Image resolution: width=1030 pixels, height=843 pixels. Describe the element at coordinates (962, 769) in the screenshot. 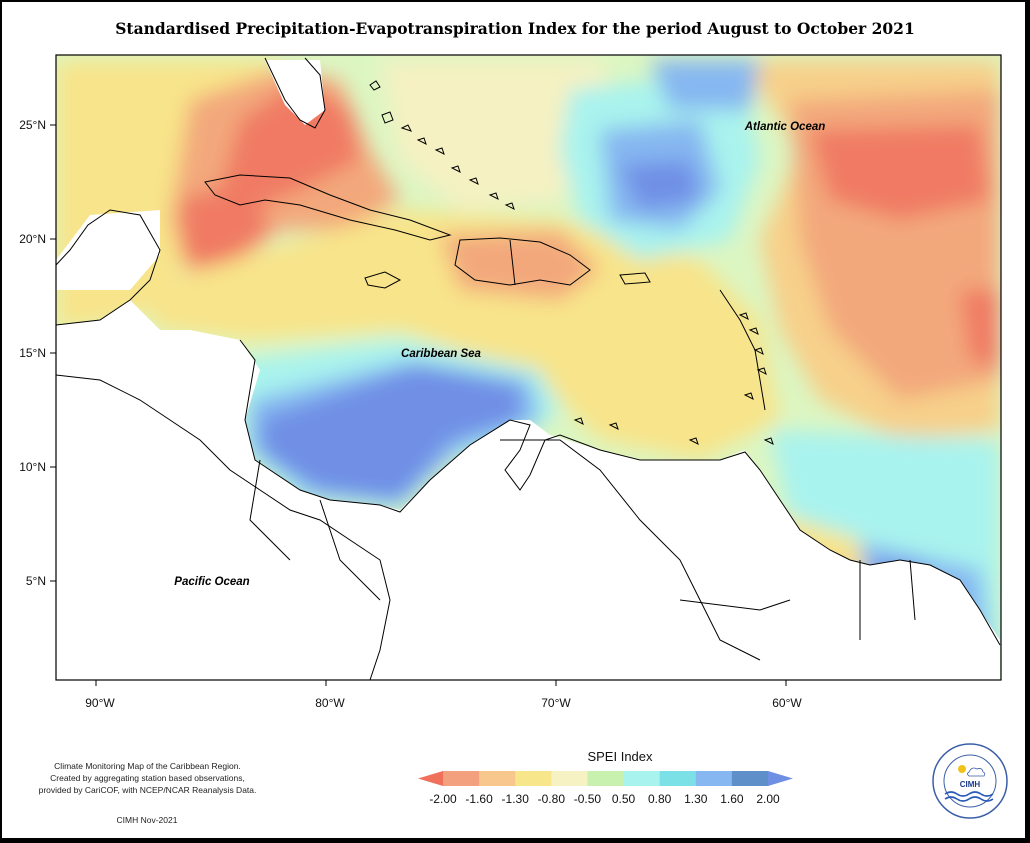

I see `sun-icon` at that location.